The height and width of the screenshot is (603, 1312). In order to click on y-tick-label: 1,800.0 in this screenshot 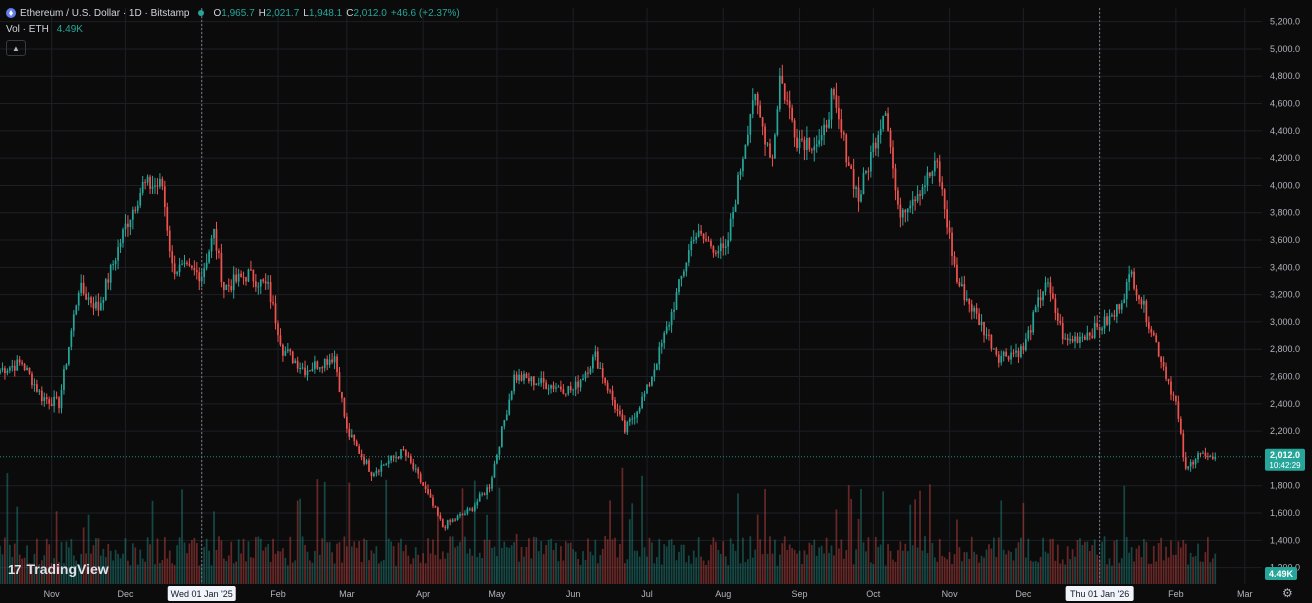, I will do `click(1285, 486)`.